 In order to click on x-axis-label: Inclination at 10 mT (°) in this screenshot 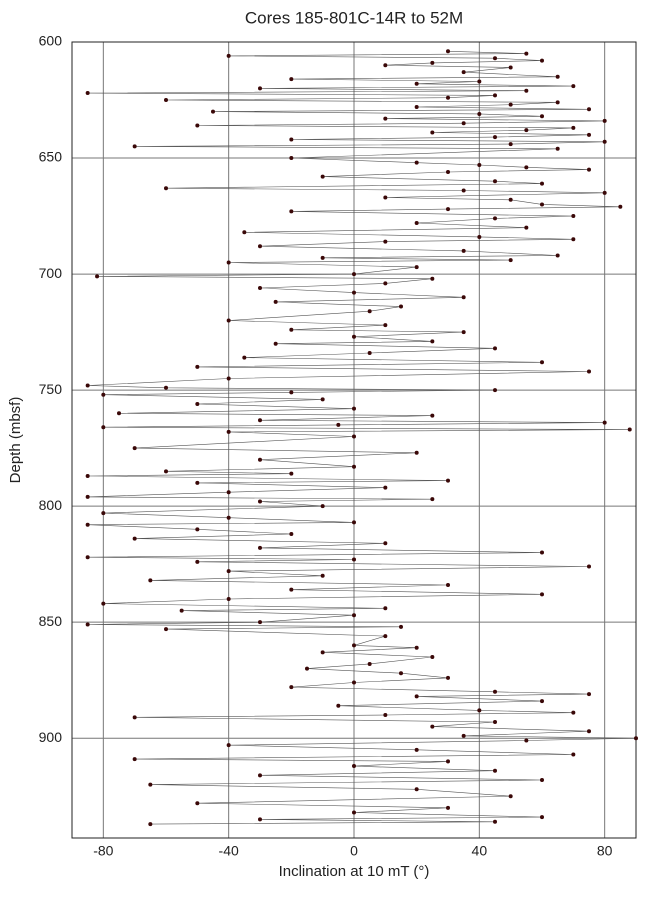, I will do `click(354, 871)`.